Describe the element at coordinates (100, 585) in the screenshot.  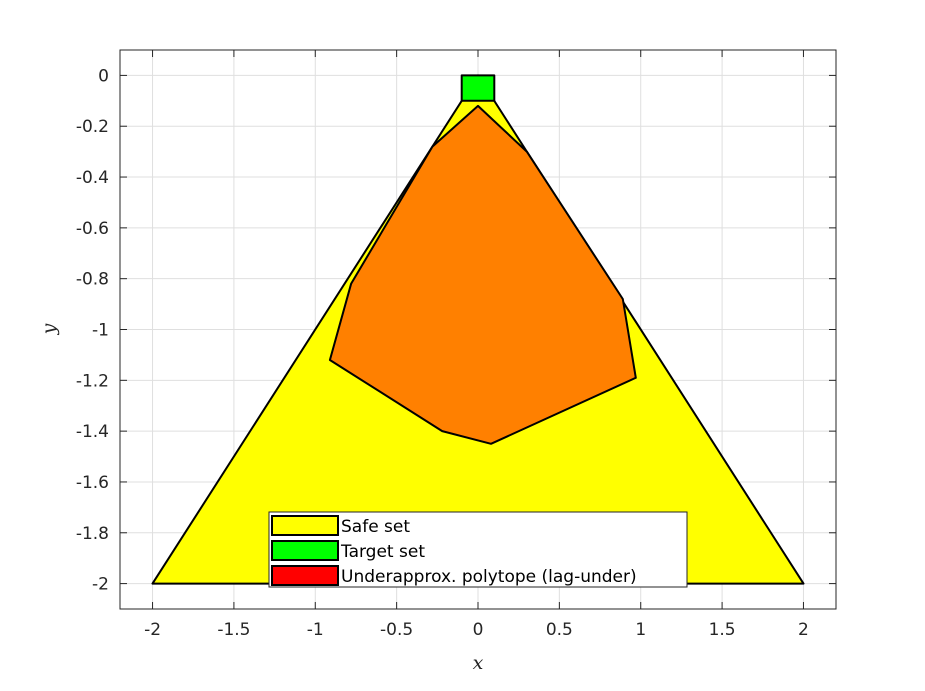
I see `y-tick-label: -2` at that location.